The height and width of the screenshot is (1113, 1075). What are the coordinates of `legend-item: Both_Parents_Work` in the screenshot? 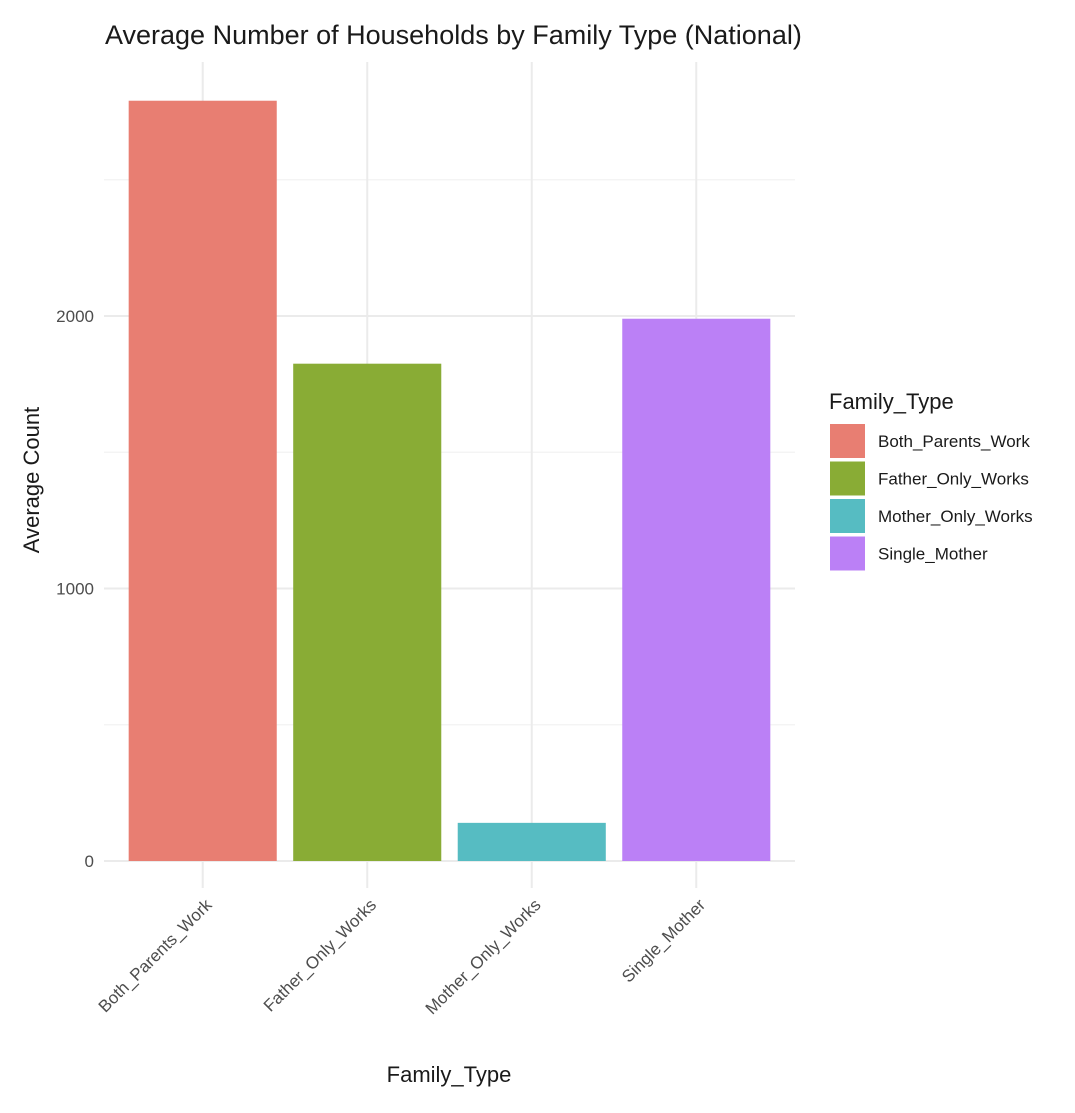 It's located at (930, 441).